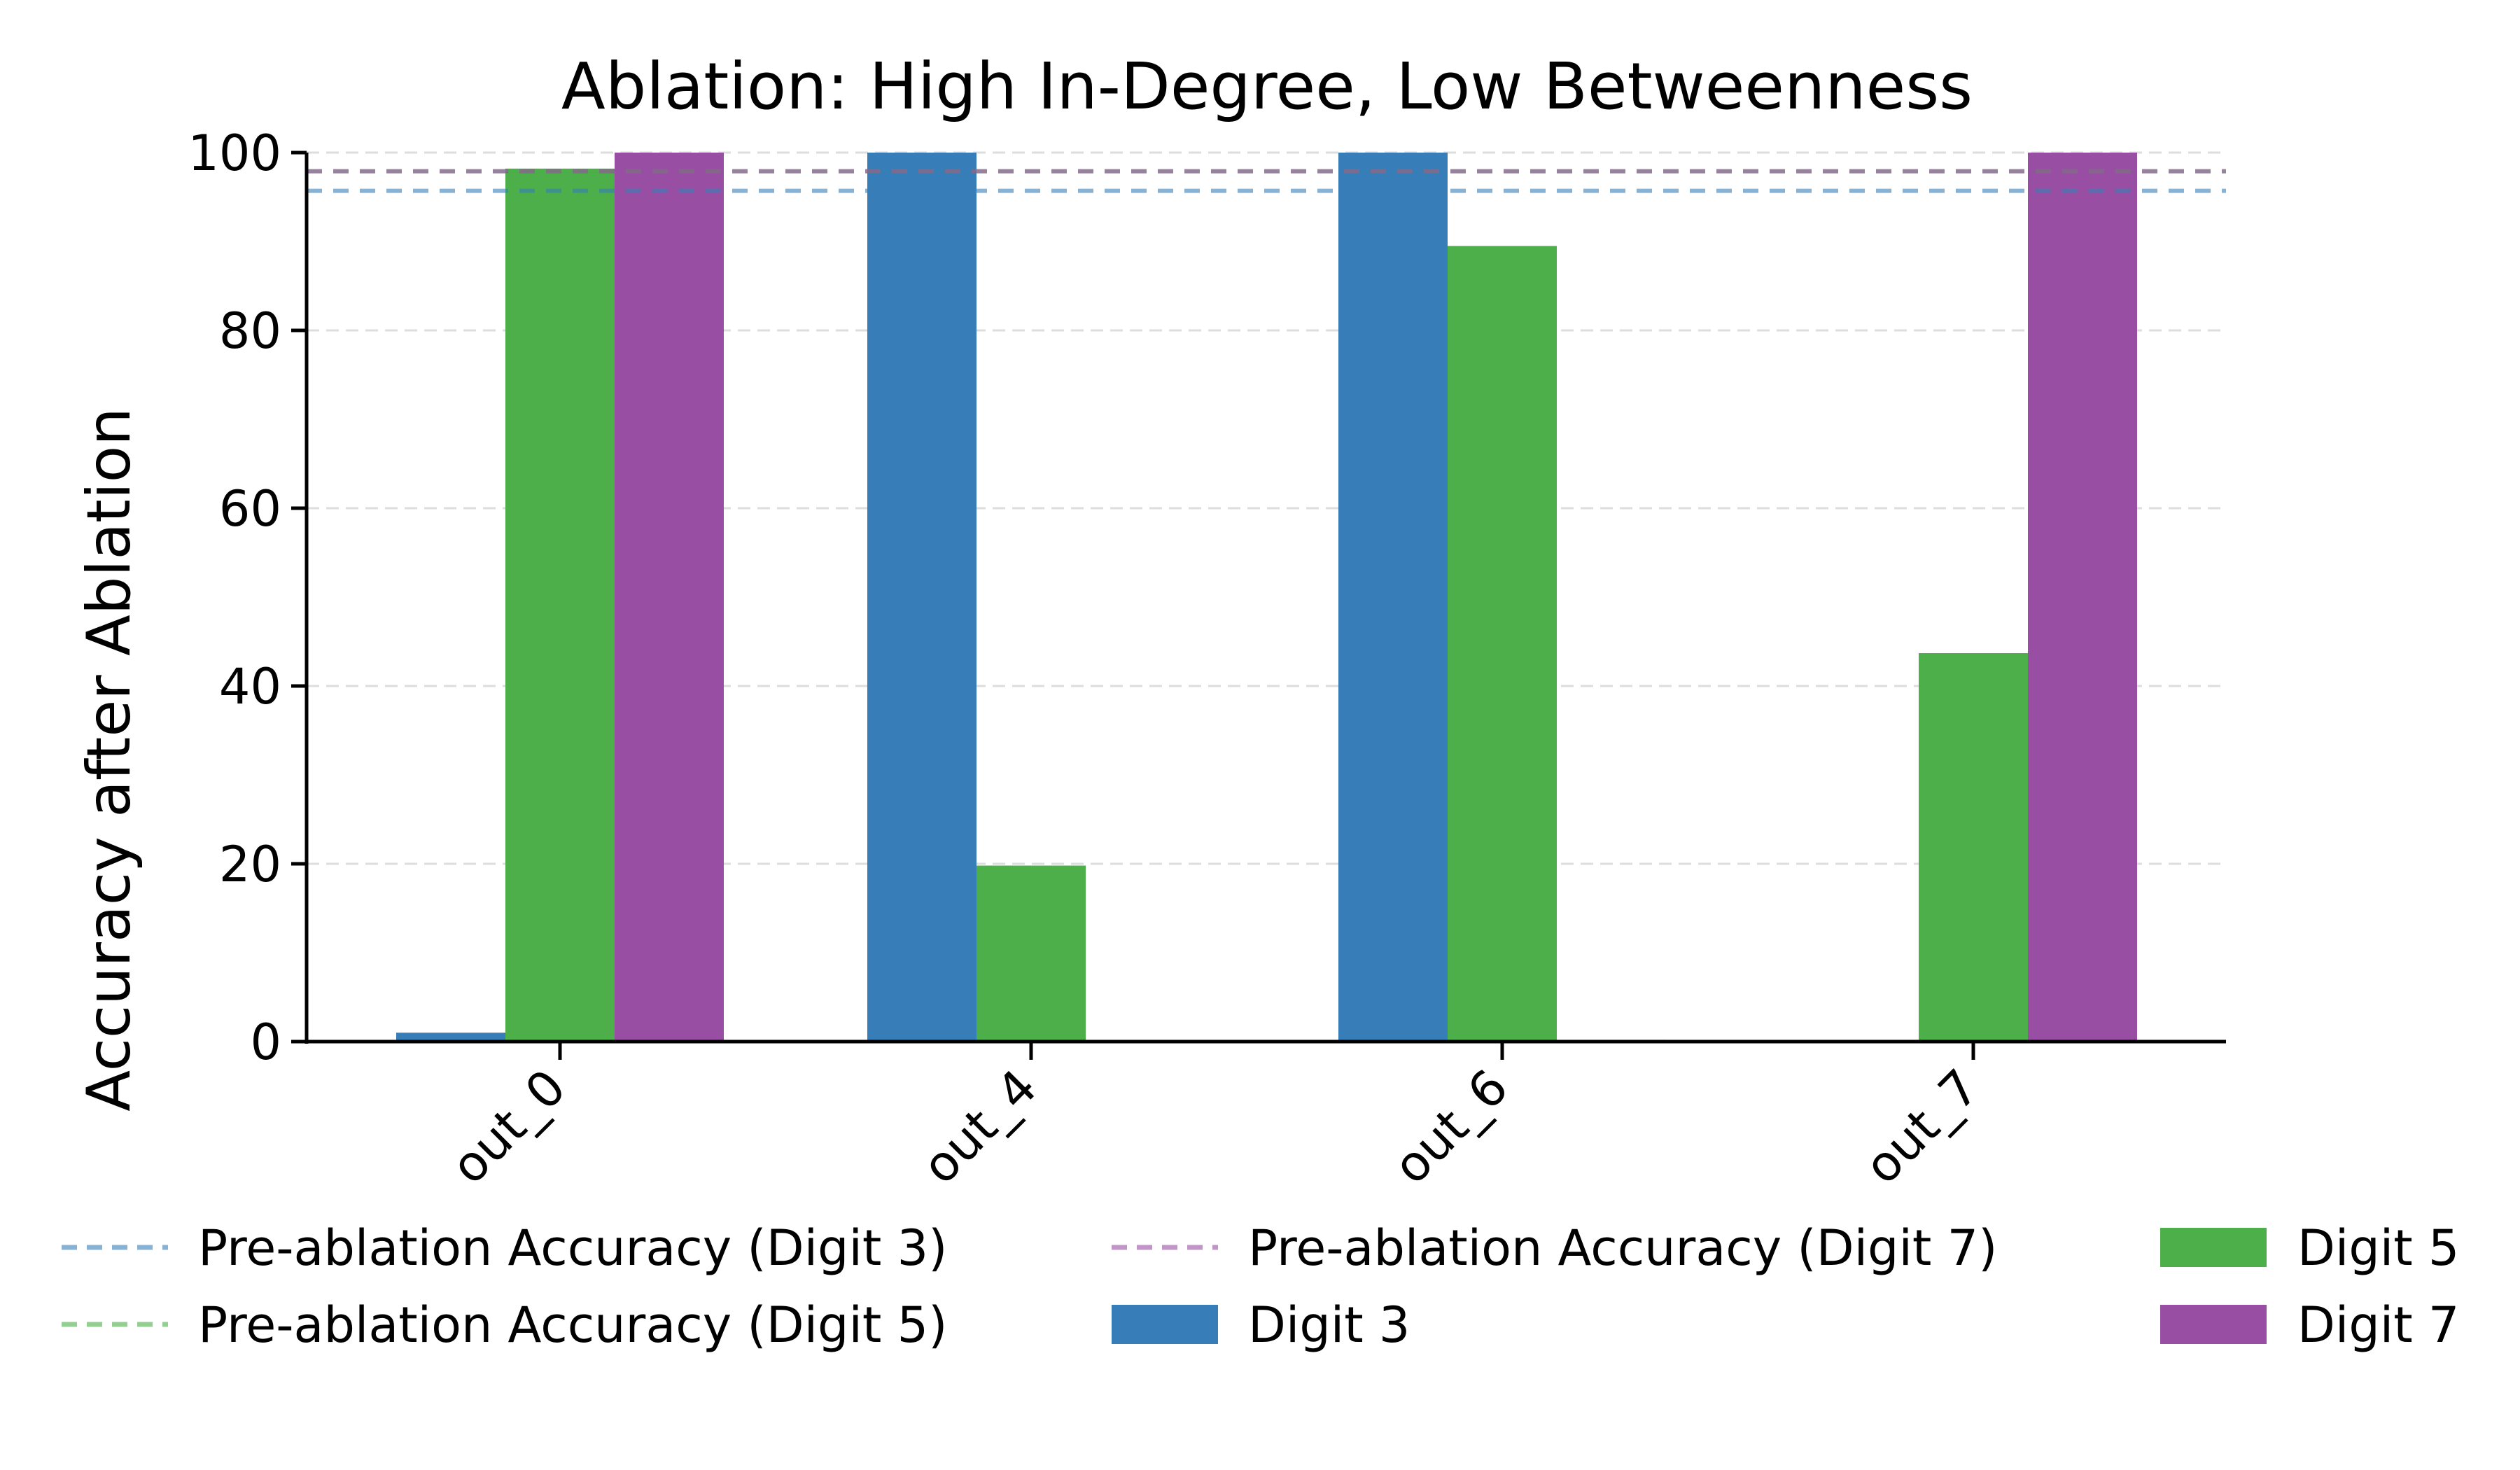 The height and width of the screenshot is (1470, 2520). What do you see at coordinates (1266, 181) in the screenshot?
I see `reference-lines` at bounding box center [1266, 181].